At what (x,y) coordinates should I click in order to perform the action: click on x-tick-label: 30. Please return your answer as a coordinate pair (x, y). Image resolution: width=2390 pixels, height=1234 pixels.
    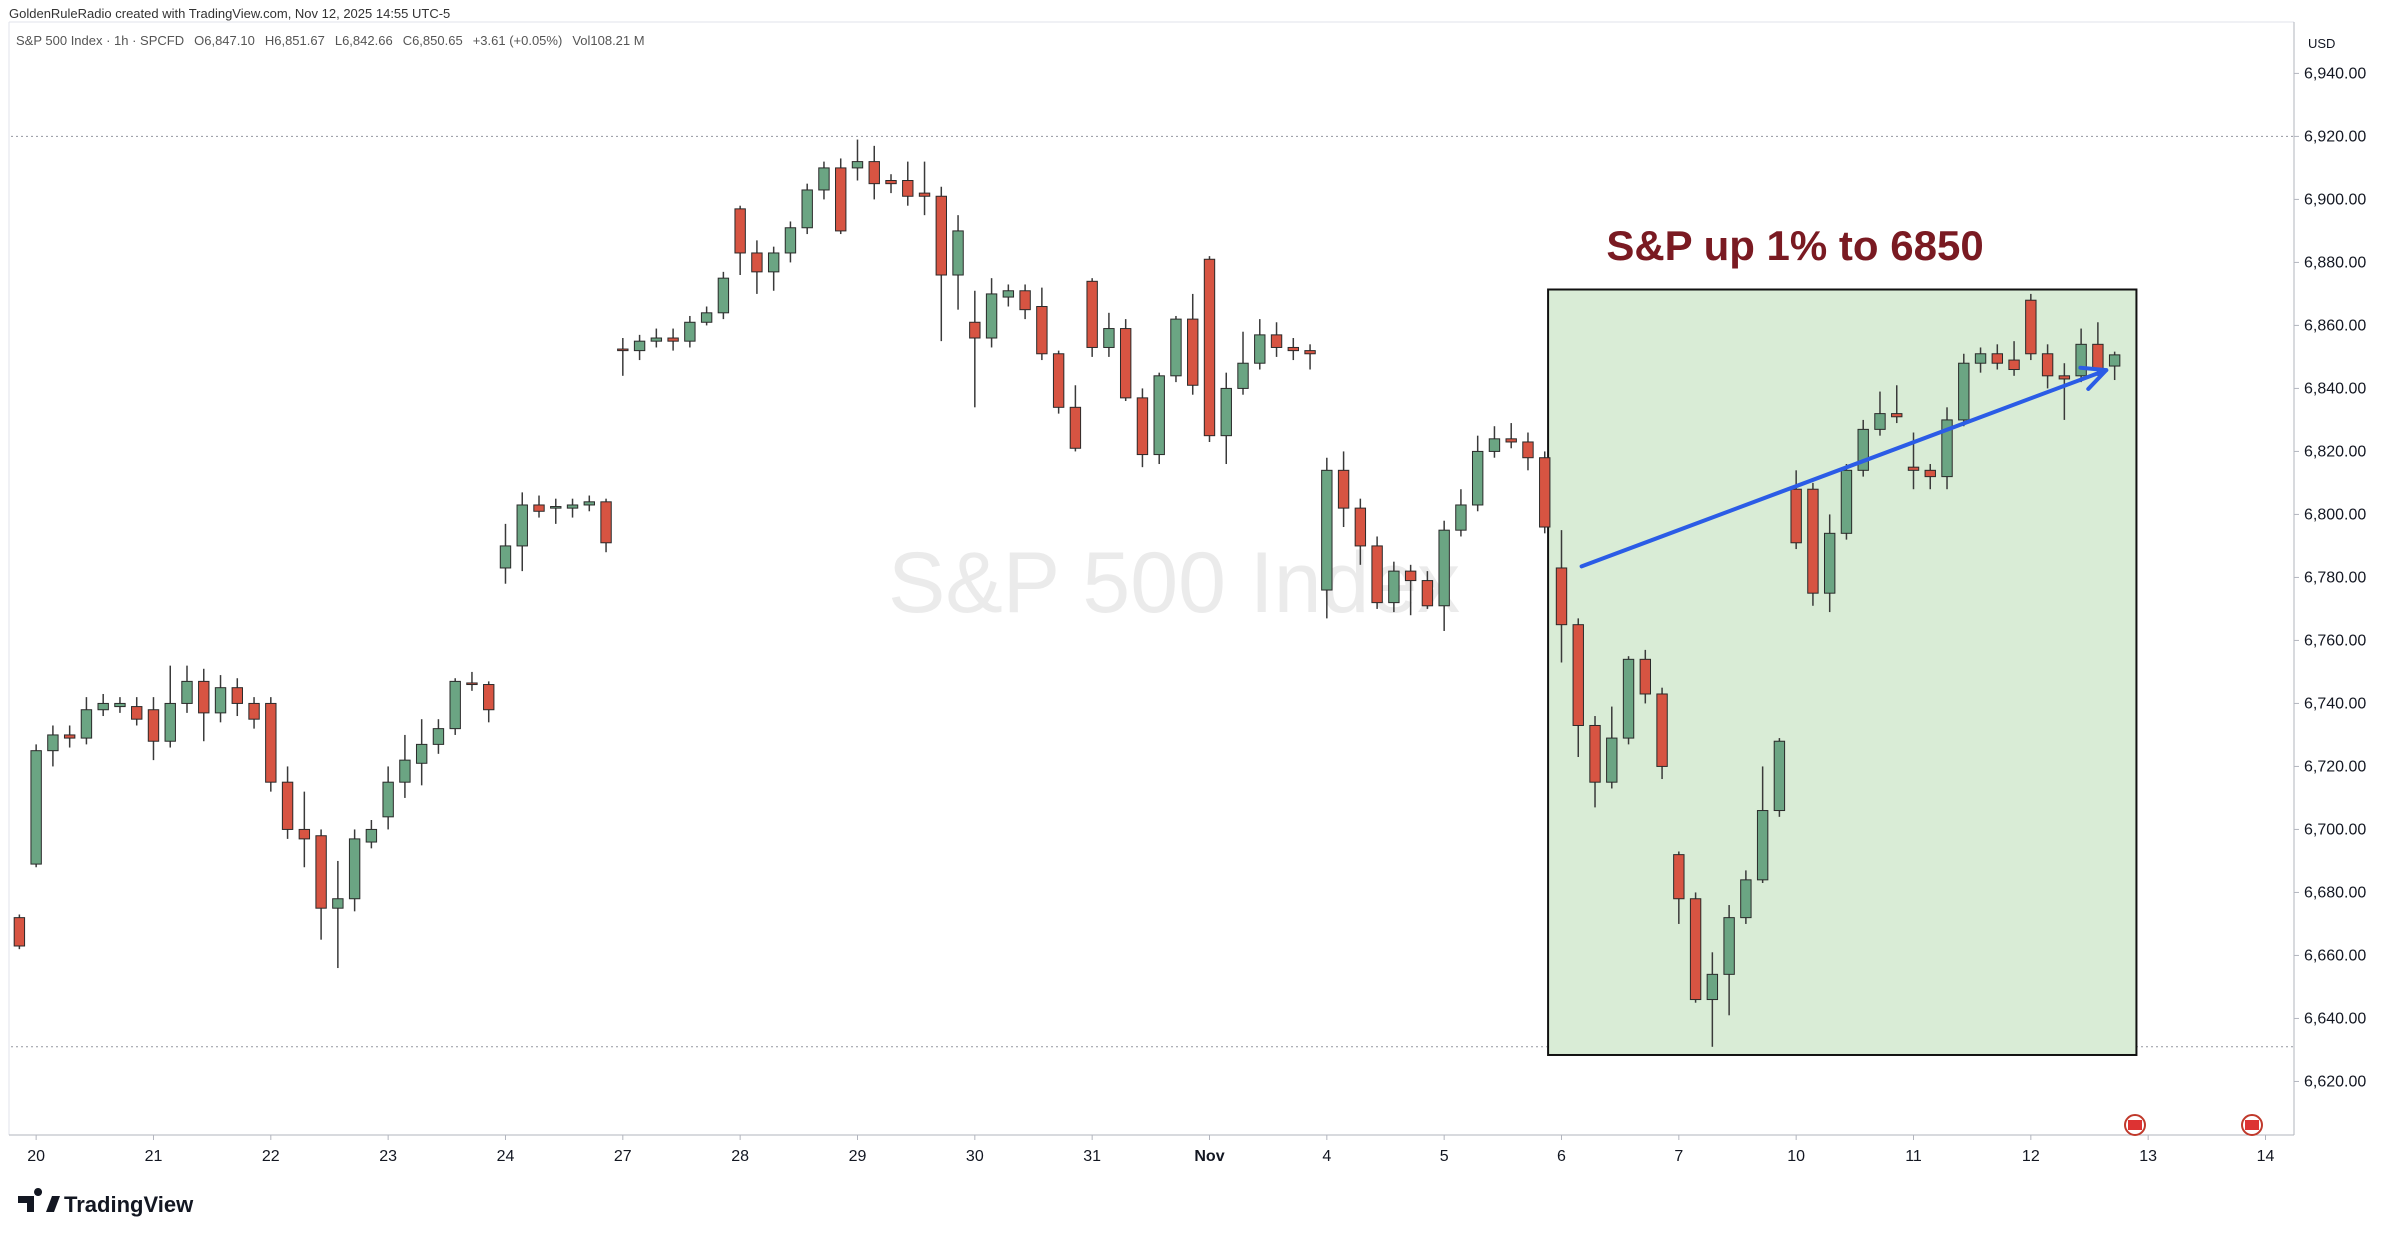
    Looking at the image, I should click on (975, 1156).